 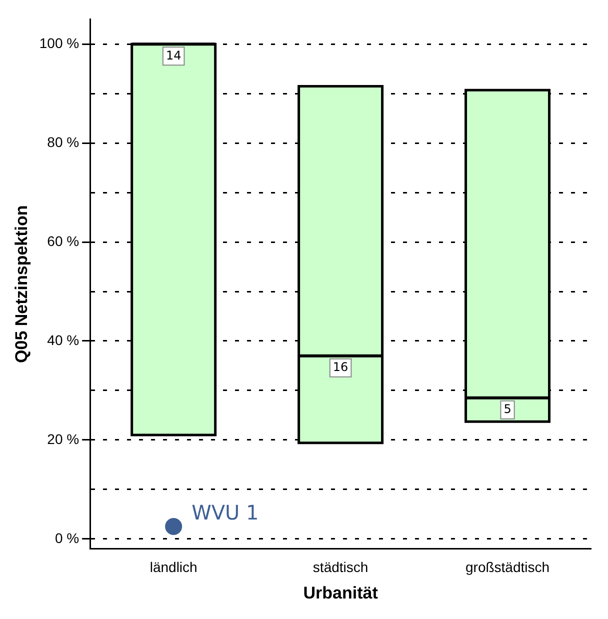 What do you see at coordinates (67, 538) in the screenshot?
I see `y-tick-label: 0 %` at bounding box center [67, 538].